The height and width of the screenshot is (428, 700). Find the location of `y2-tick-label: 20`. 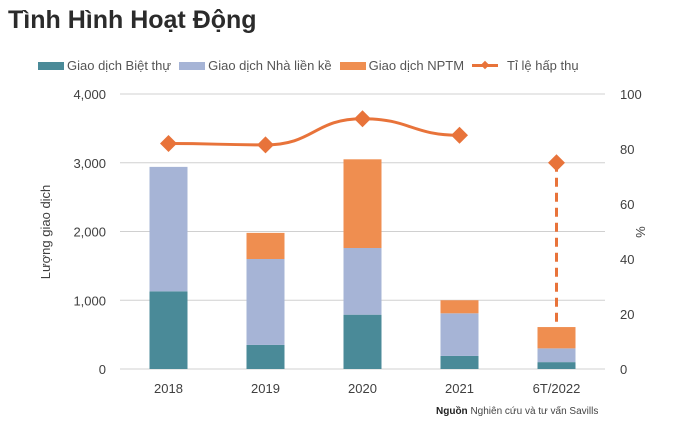

y2-tick-label: 20 is located at coordinates (627, 314).